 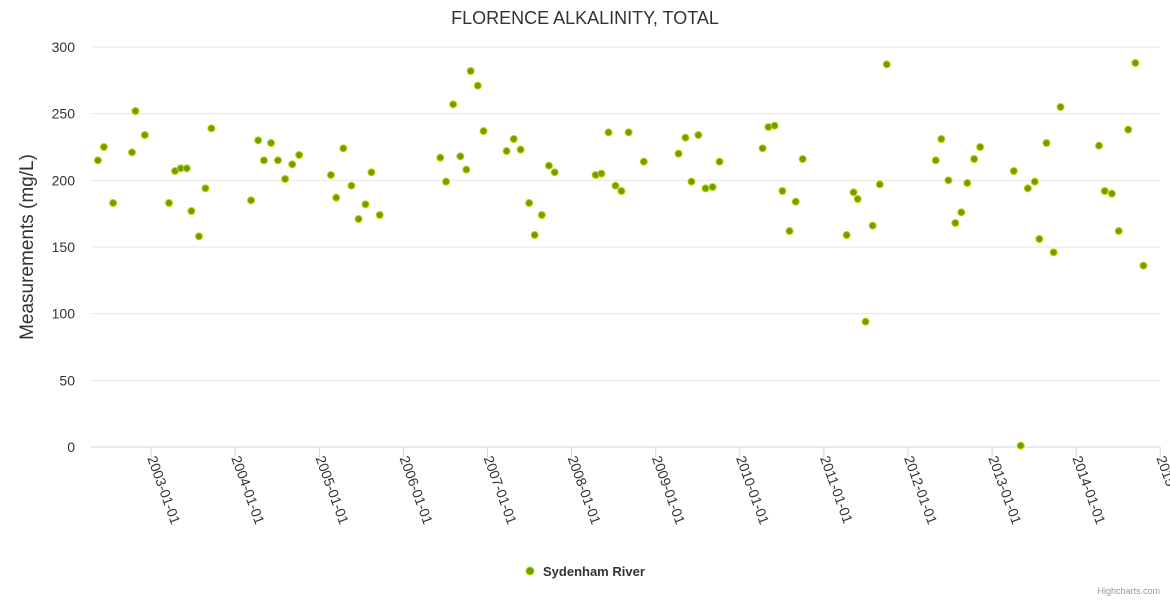 What do you see at coordinates (333, 490) in the screenshot?
I see `x-tick-label: 2005-01-01` at bounding box center [333, 490].